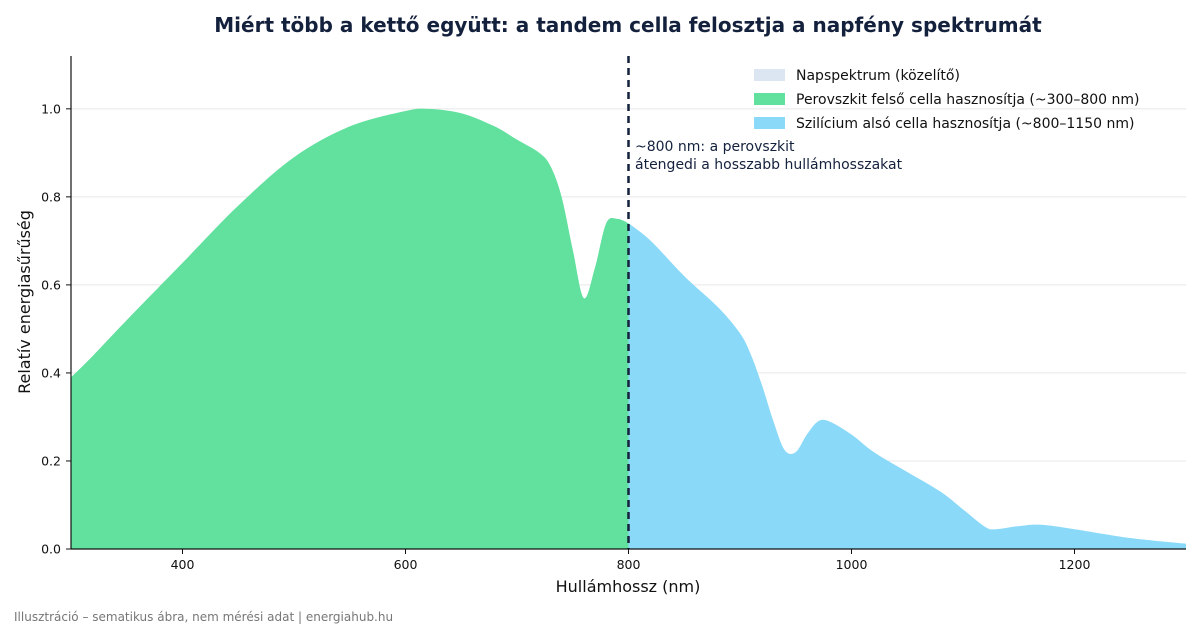 The image size is (1200, 630). Describe the element at coordinates (56, 329) in the screenshot. I see `y-ticks: 0.0 0.2 0.4 0.6 0.8 1.0` at that location.